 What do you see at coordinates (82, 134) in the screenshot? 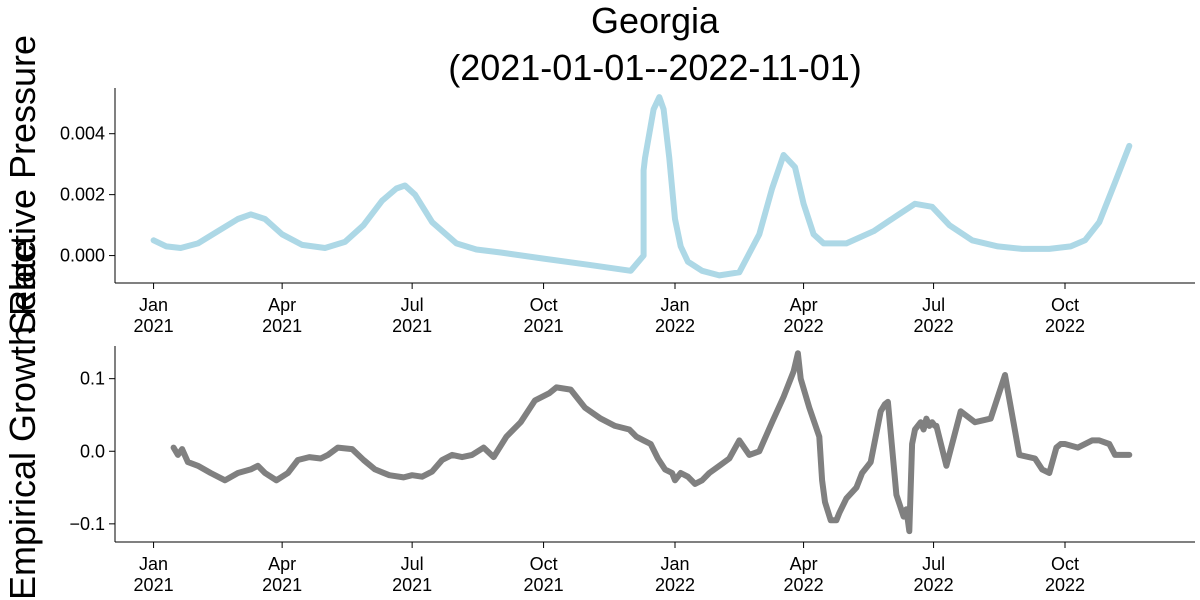
I see `y-tick-label: 0.004` at bounding box center [82, 134].